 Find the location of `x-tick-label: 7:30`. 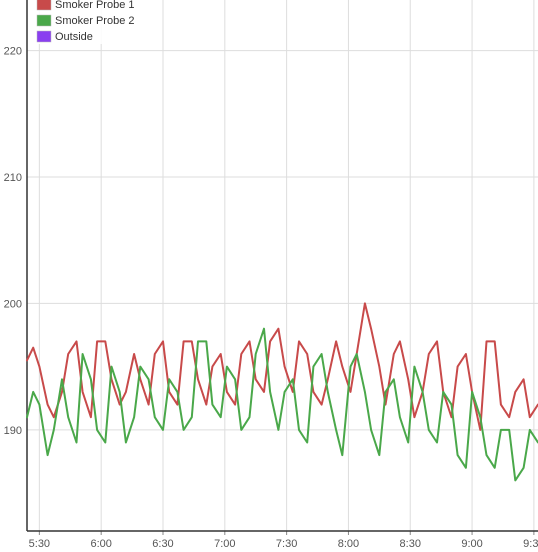

x-tick-label: 7:30 is located at coordinates (286, 544).